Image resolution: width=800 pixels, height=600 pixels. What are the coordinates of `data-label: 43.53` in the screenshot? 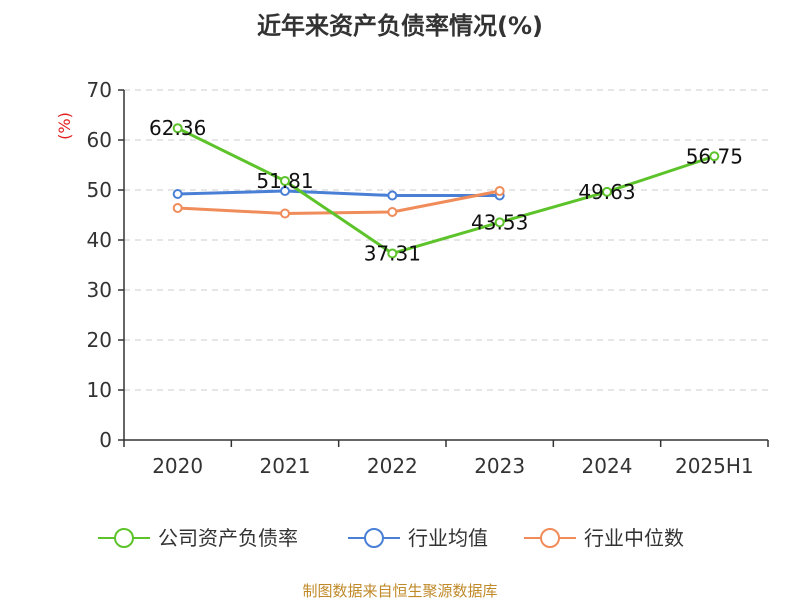 It's located at (499, 222).